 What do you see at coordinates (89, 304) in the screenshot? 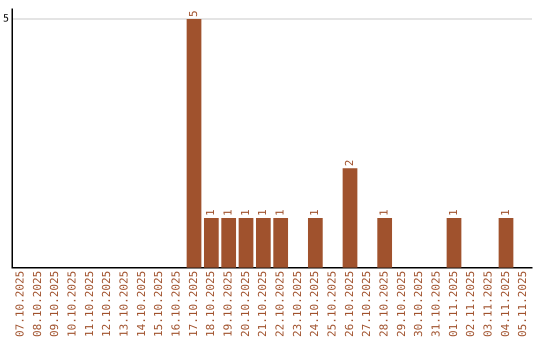
I see `x-tick-label: 11.10.2025` at bounding box center [89, 304].